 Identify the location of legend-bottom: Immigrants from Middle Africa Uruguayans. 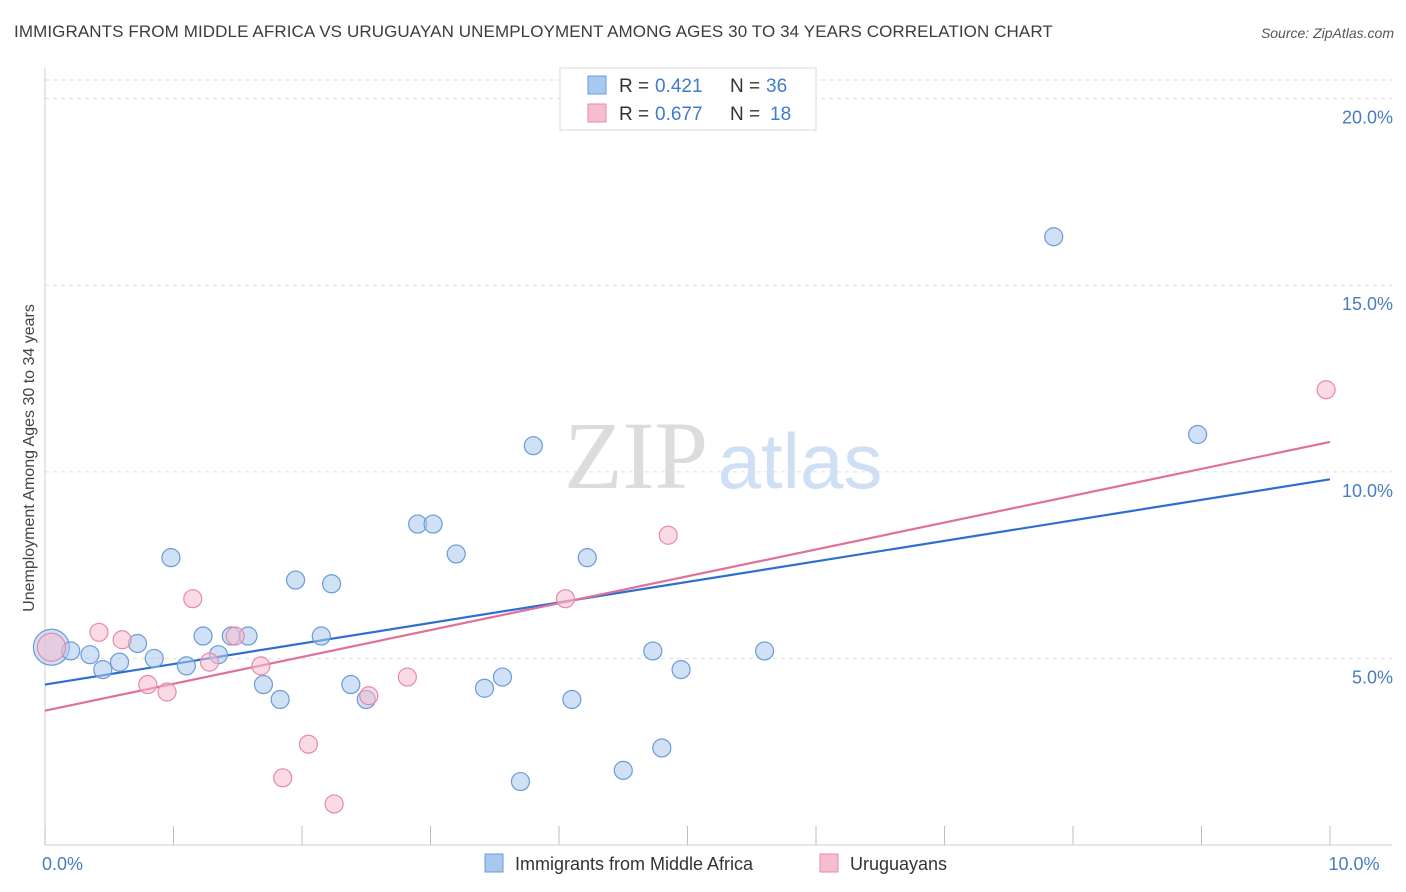
(715, 863).